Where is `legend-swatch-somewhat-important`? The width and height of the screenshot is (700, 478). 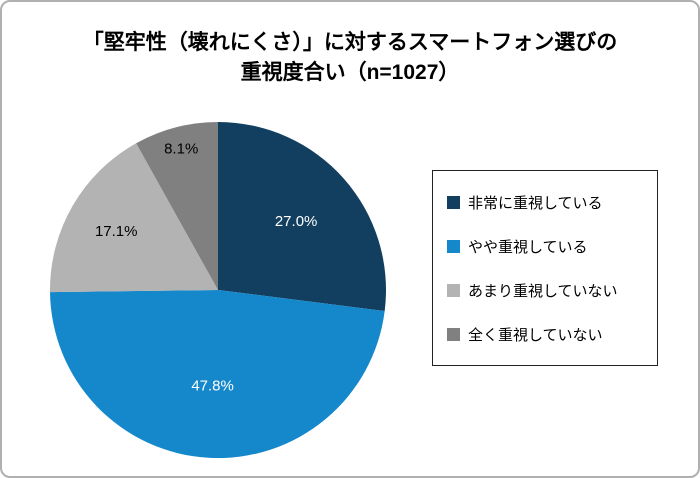
legend-swatch-somewhat-important is located at coordinates (453, 246).